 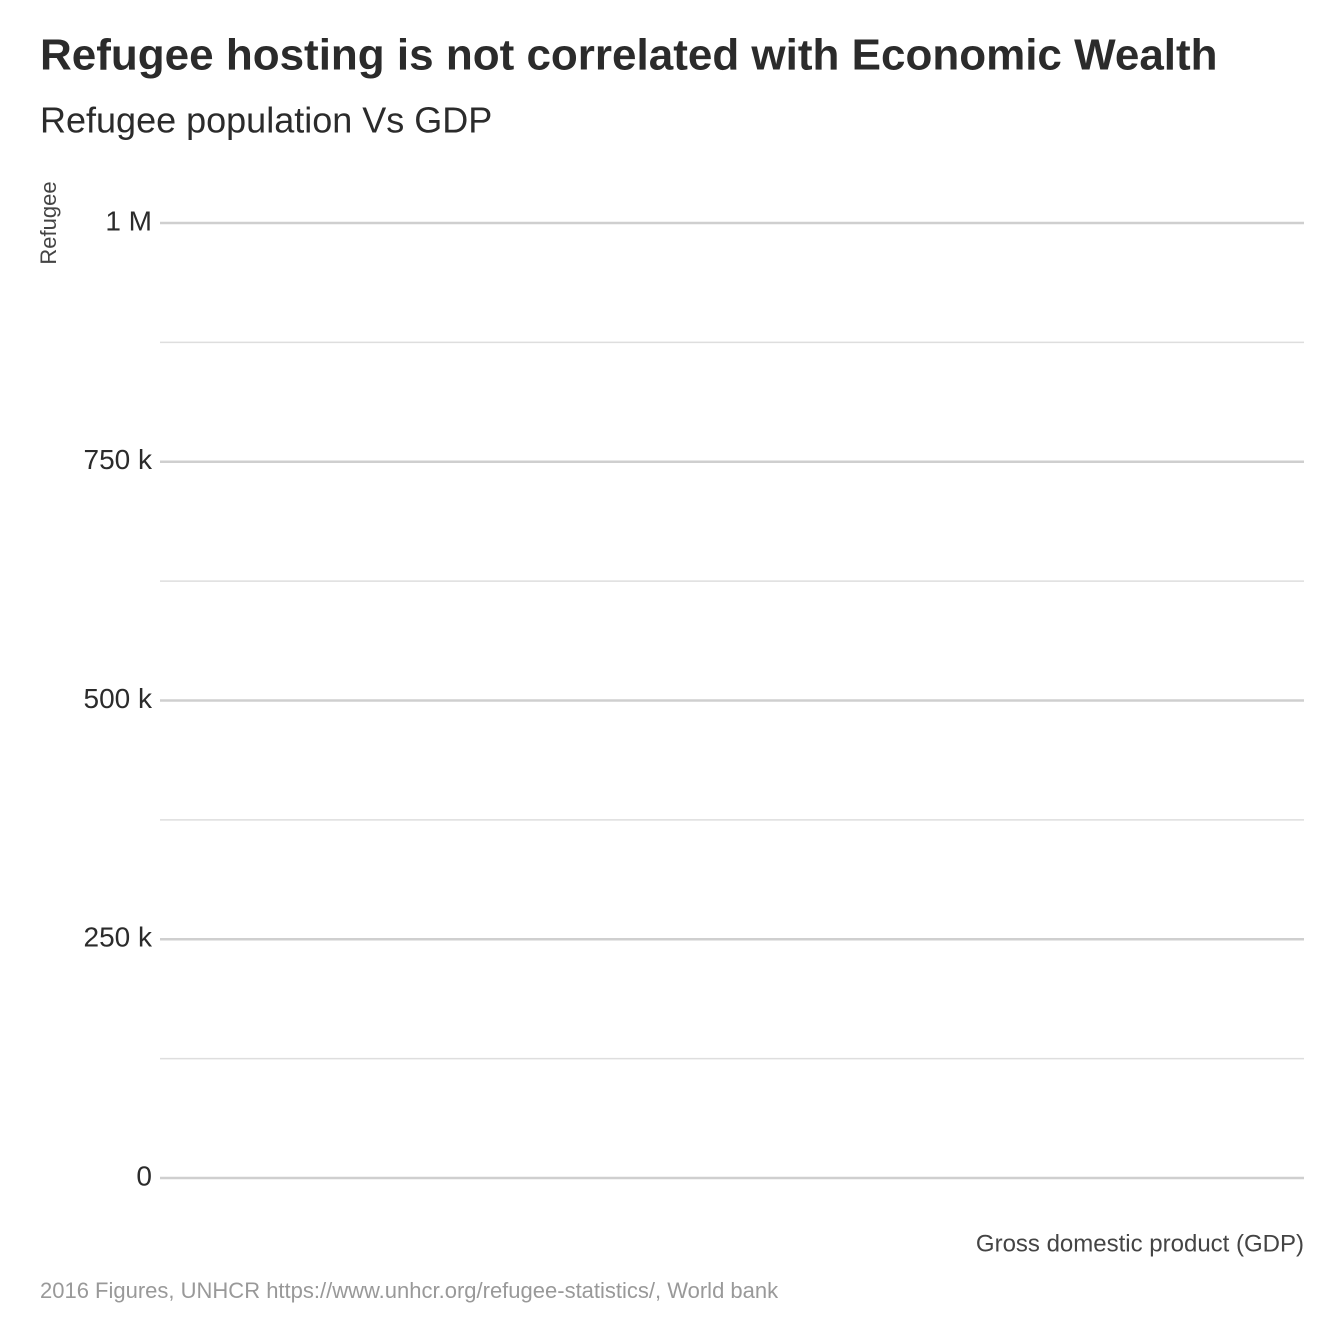 What do you see at coordinates (266, 120) in the screenshot?
I see `chart-subtitle: Refugee population Vs GDP` at bounding box center [266, 120].